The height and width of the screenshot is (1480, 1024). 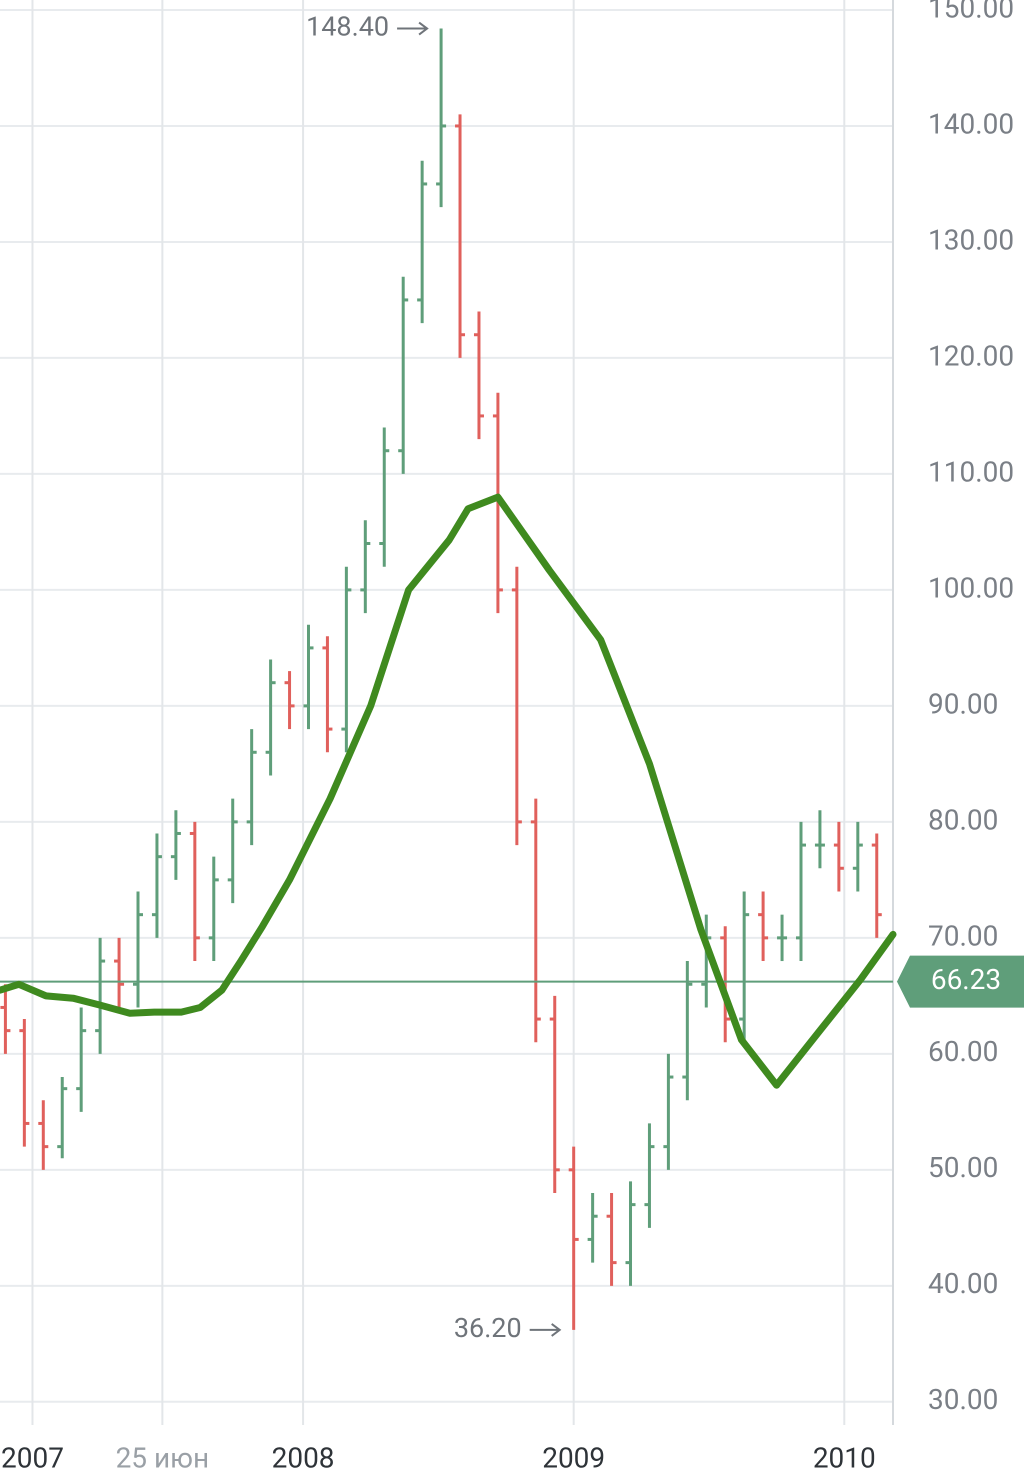 What do you see at coordinates (971, 355) in the screenshot?
I see `y-tick-label: 120.00` at bounding box center [971, 355].